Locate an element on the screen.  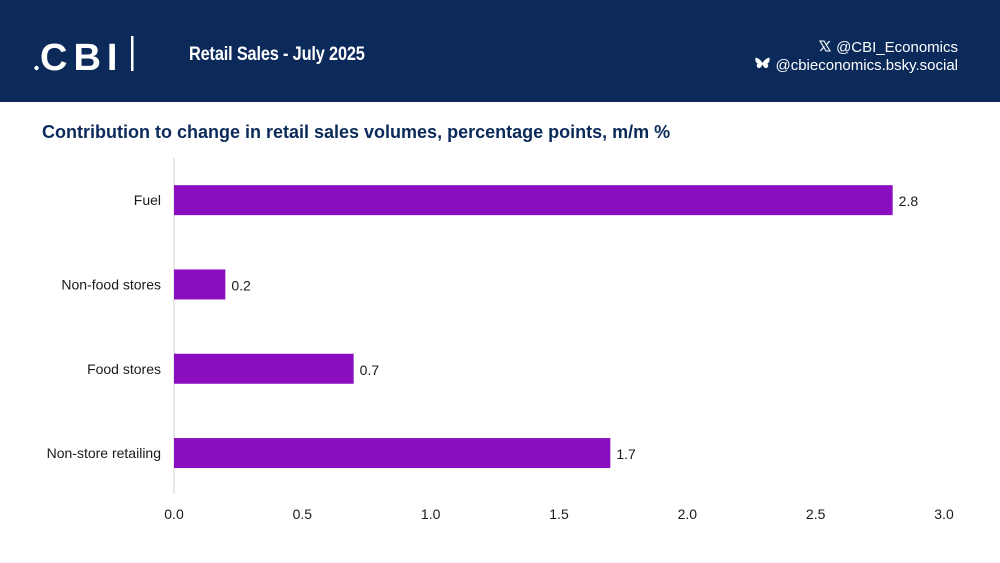
x-handle-text: @CBI_Economics is located at coordinates (897, 47).